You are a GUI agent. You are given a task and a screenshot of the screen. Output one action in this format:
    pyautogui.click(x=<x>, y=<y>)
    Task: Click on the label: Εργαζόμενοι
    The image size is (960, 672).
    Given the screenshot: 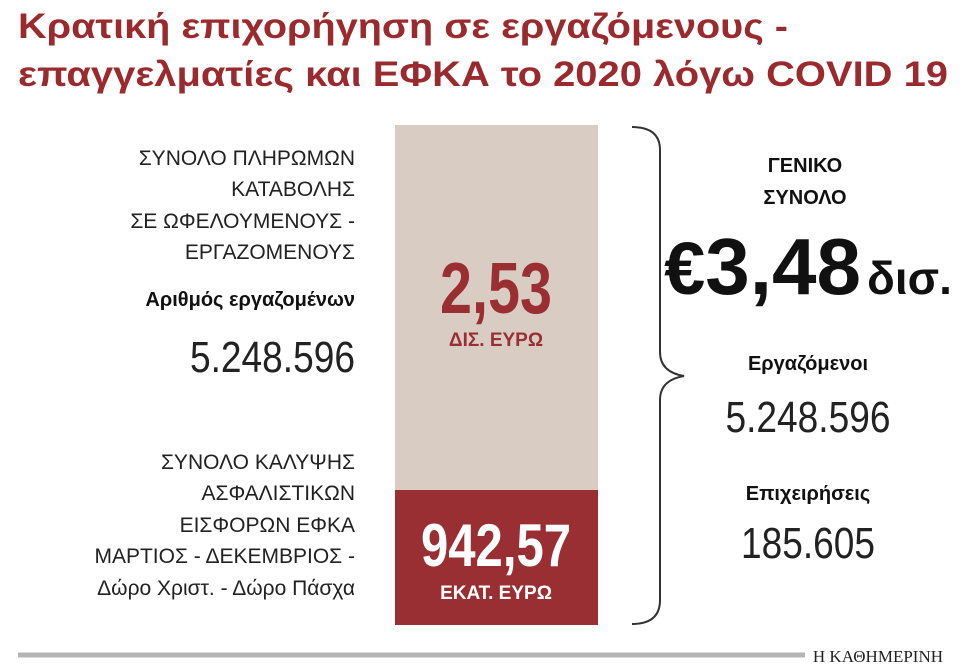 What is the action you would take?
    pyautogui.click(x=808, y=364)
    